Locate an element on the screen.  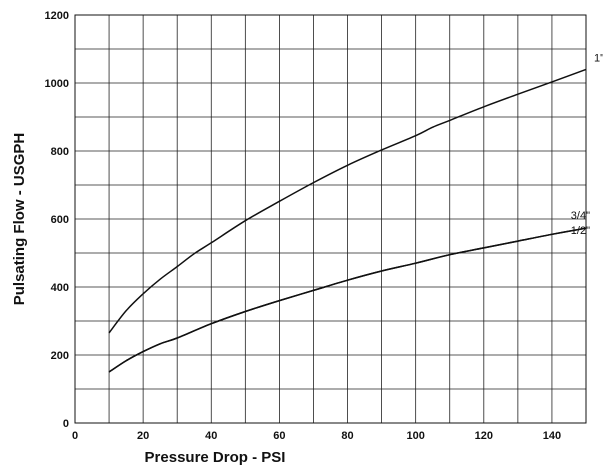
series-label: 1/2" is located at coordinates (580, 231).